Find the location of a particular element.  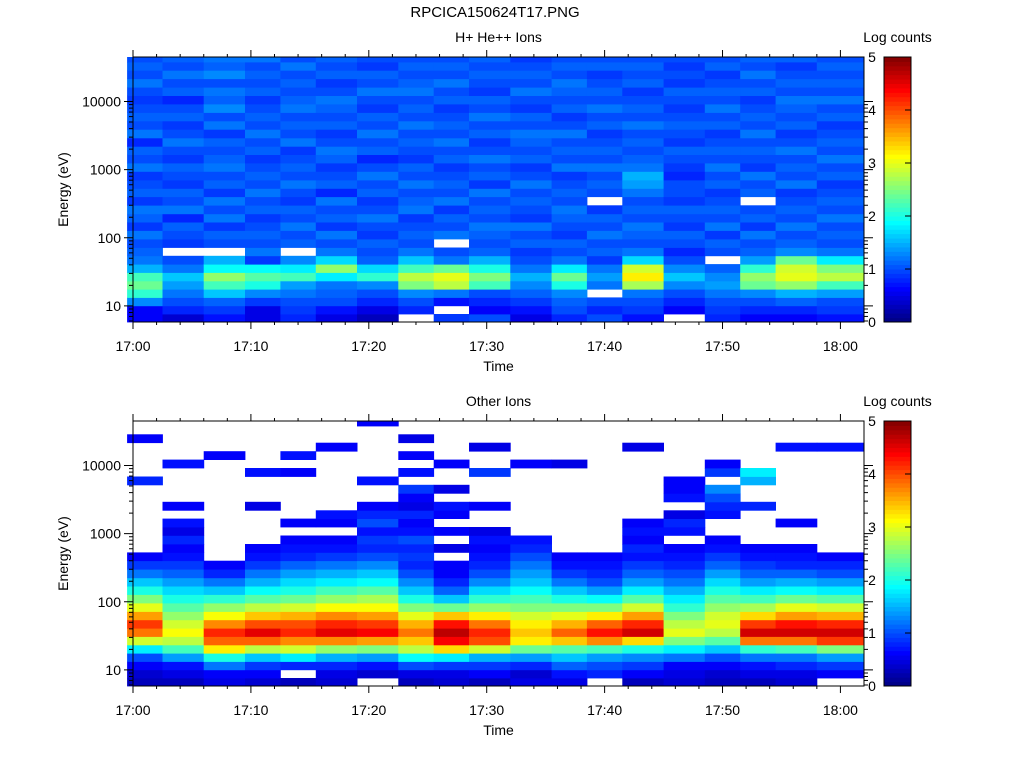

colorbar-tick-label: 4 is located at coordinates (872, 474).